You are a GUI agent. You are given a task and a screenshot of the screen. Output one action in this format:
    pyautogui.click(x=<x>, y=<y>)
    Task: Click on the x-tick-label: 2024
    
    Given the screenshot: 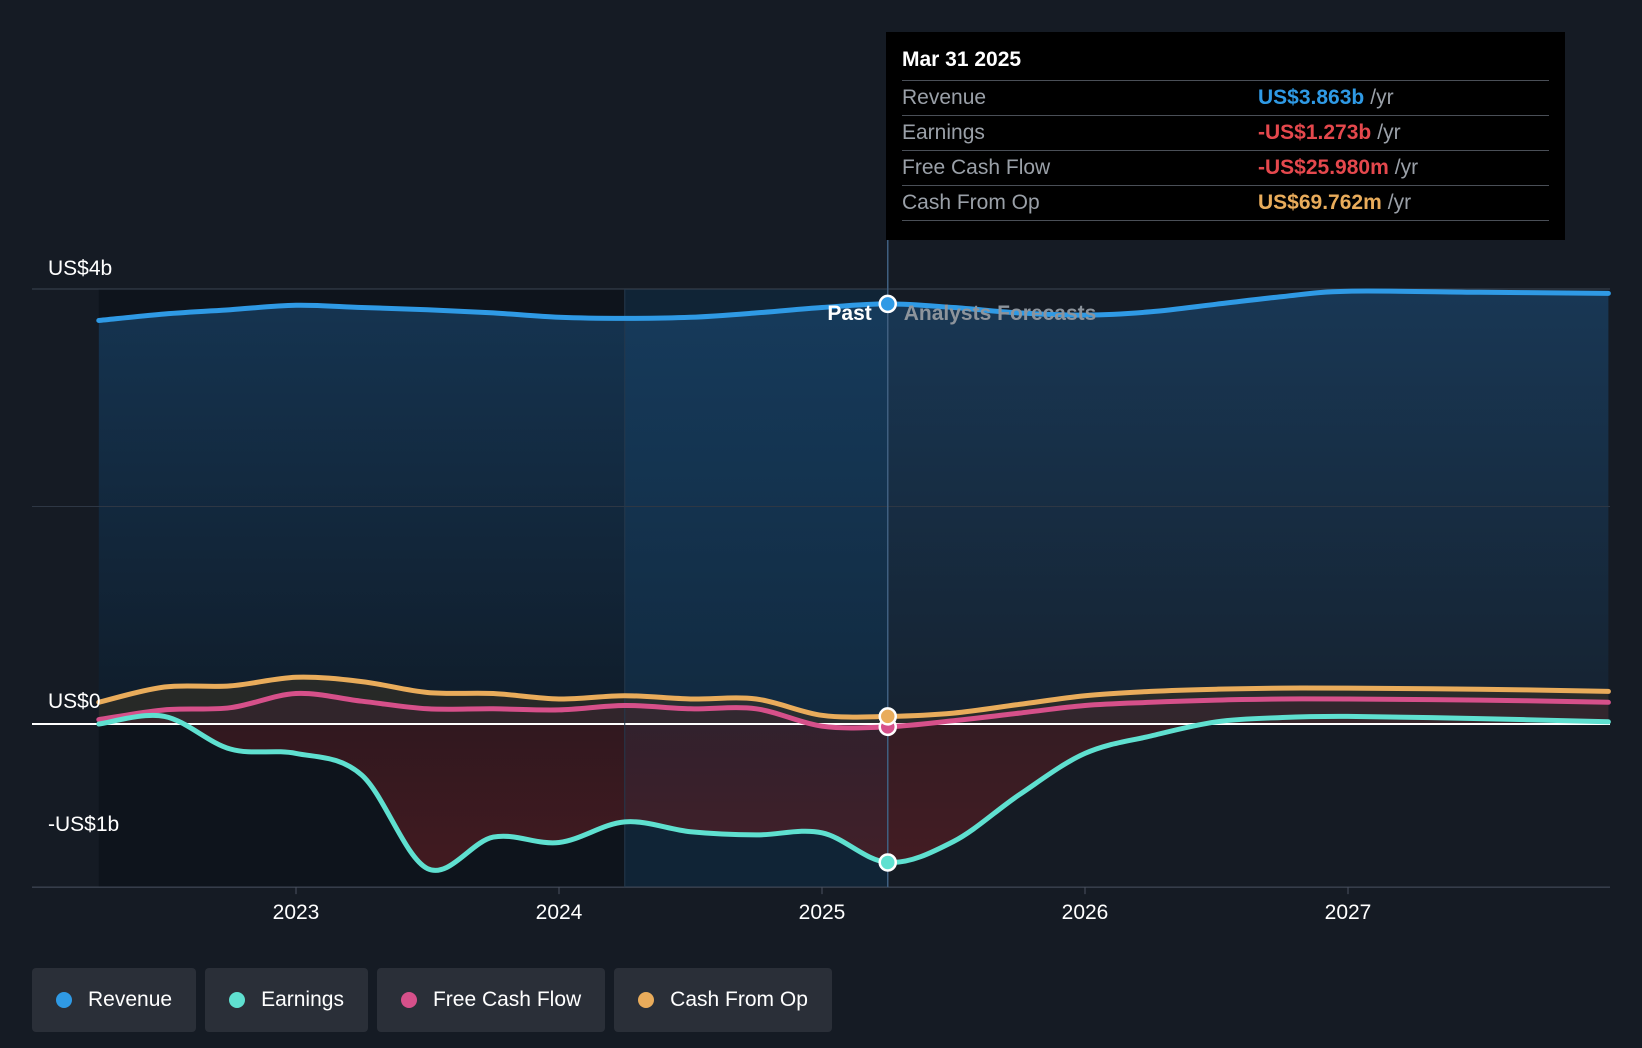 What is the action you would take?
    pyautogui.click(x=559, y=912)
    